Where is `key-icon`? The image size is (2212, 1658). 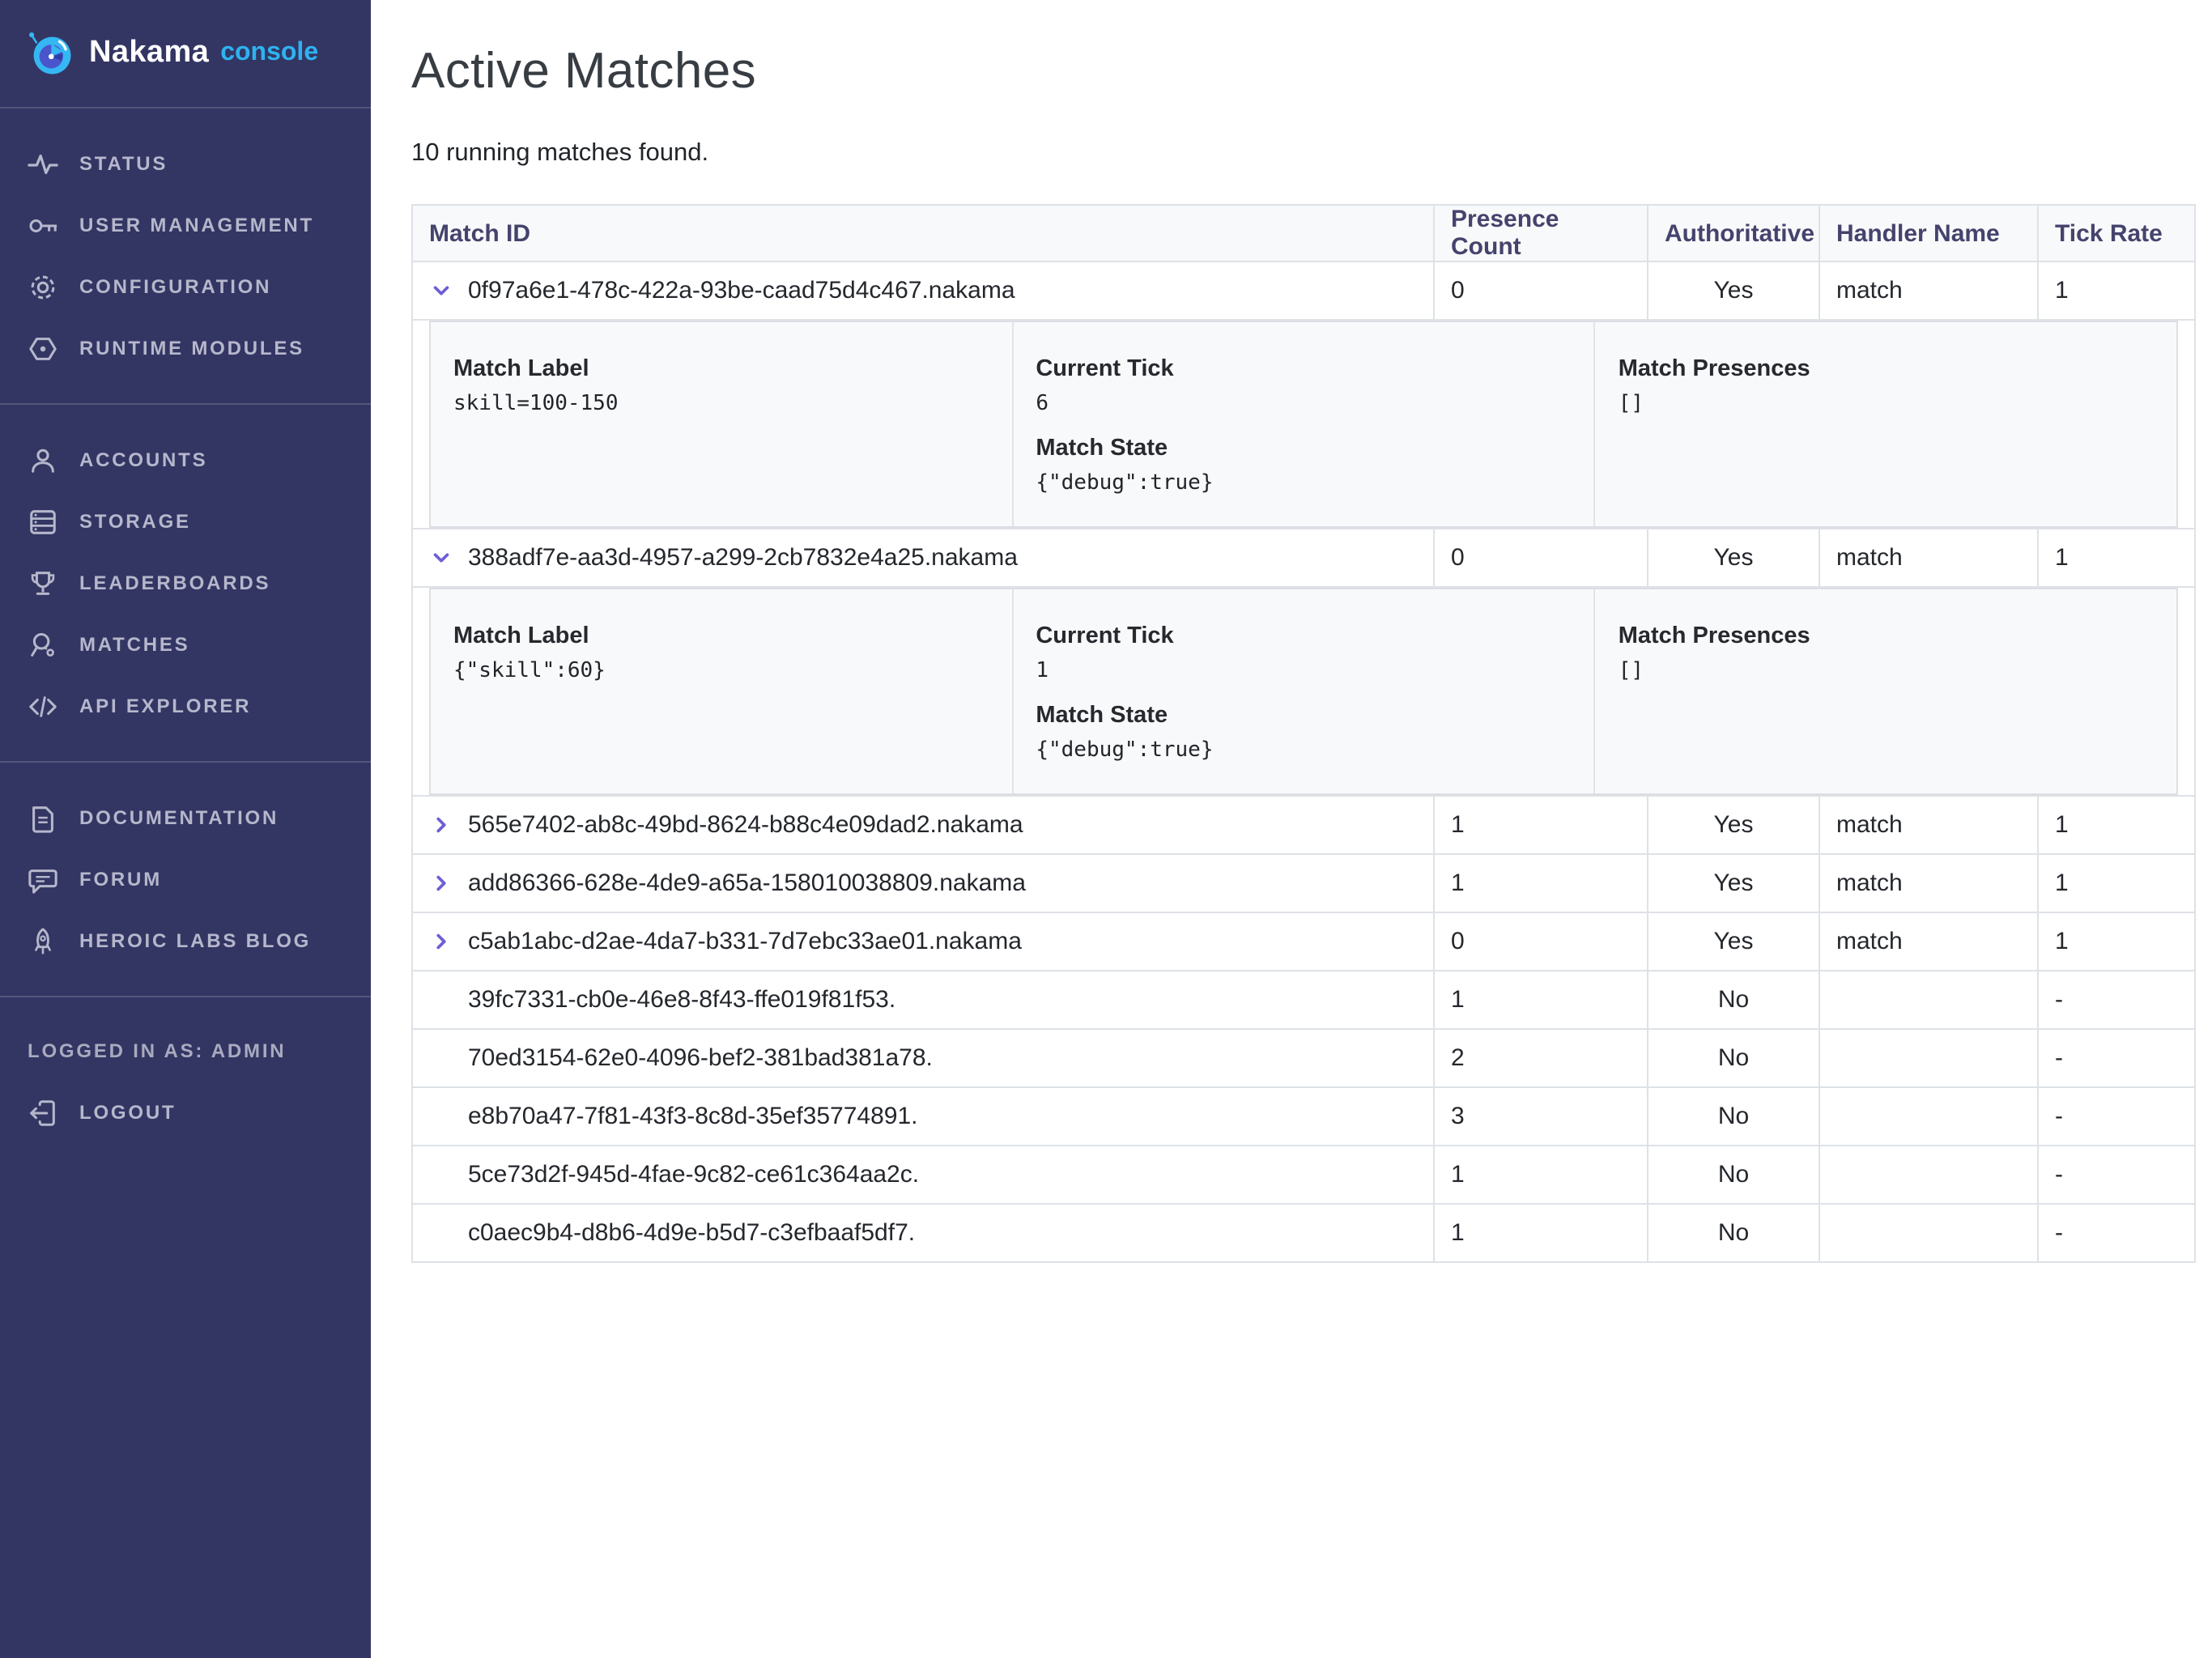
key-icon is located at coordinates (42, 225).